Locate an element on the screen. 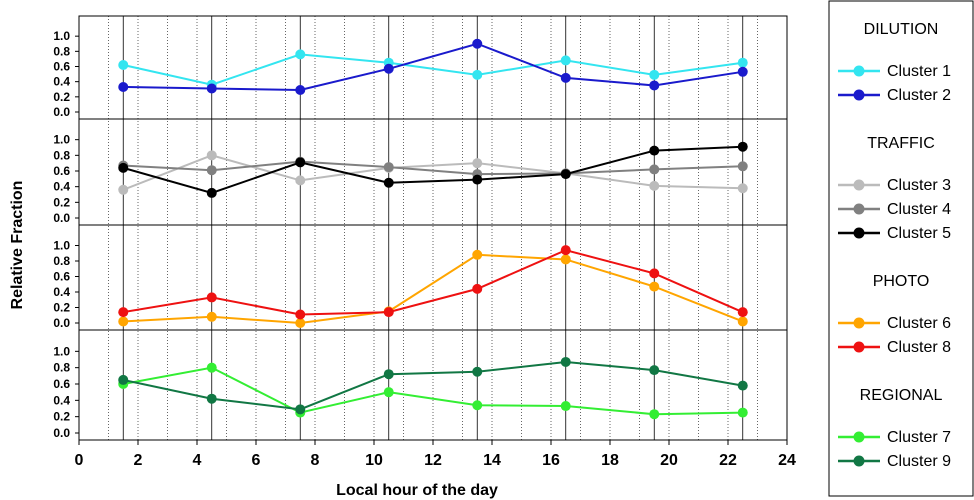 This screenshot has height=500, width=974. x-tick-label: 4 is located at coordinates (197, 460).